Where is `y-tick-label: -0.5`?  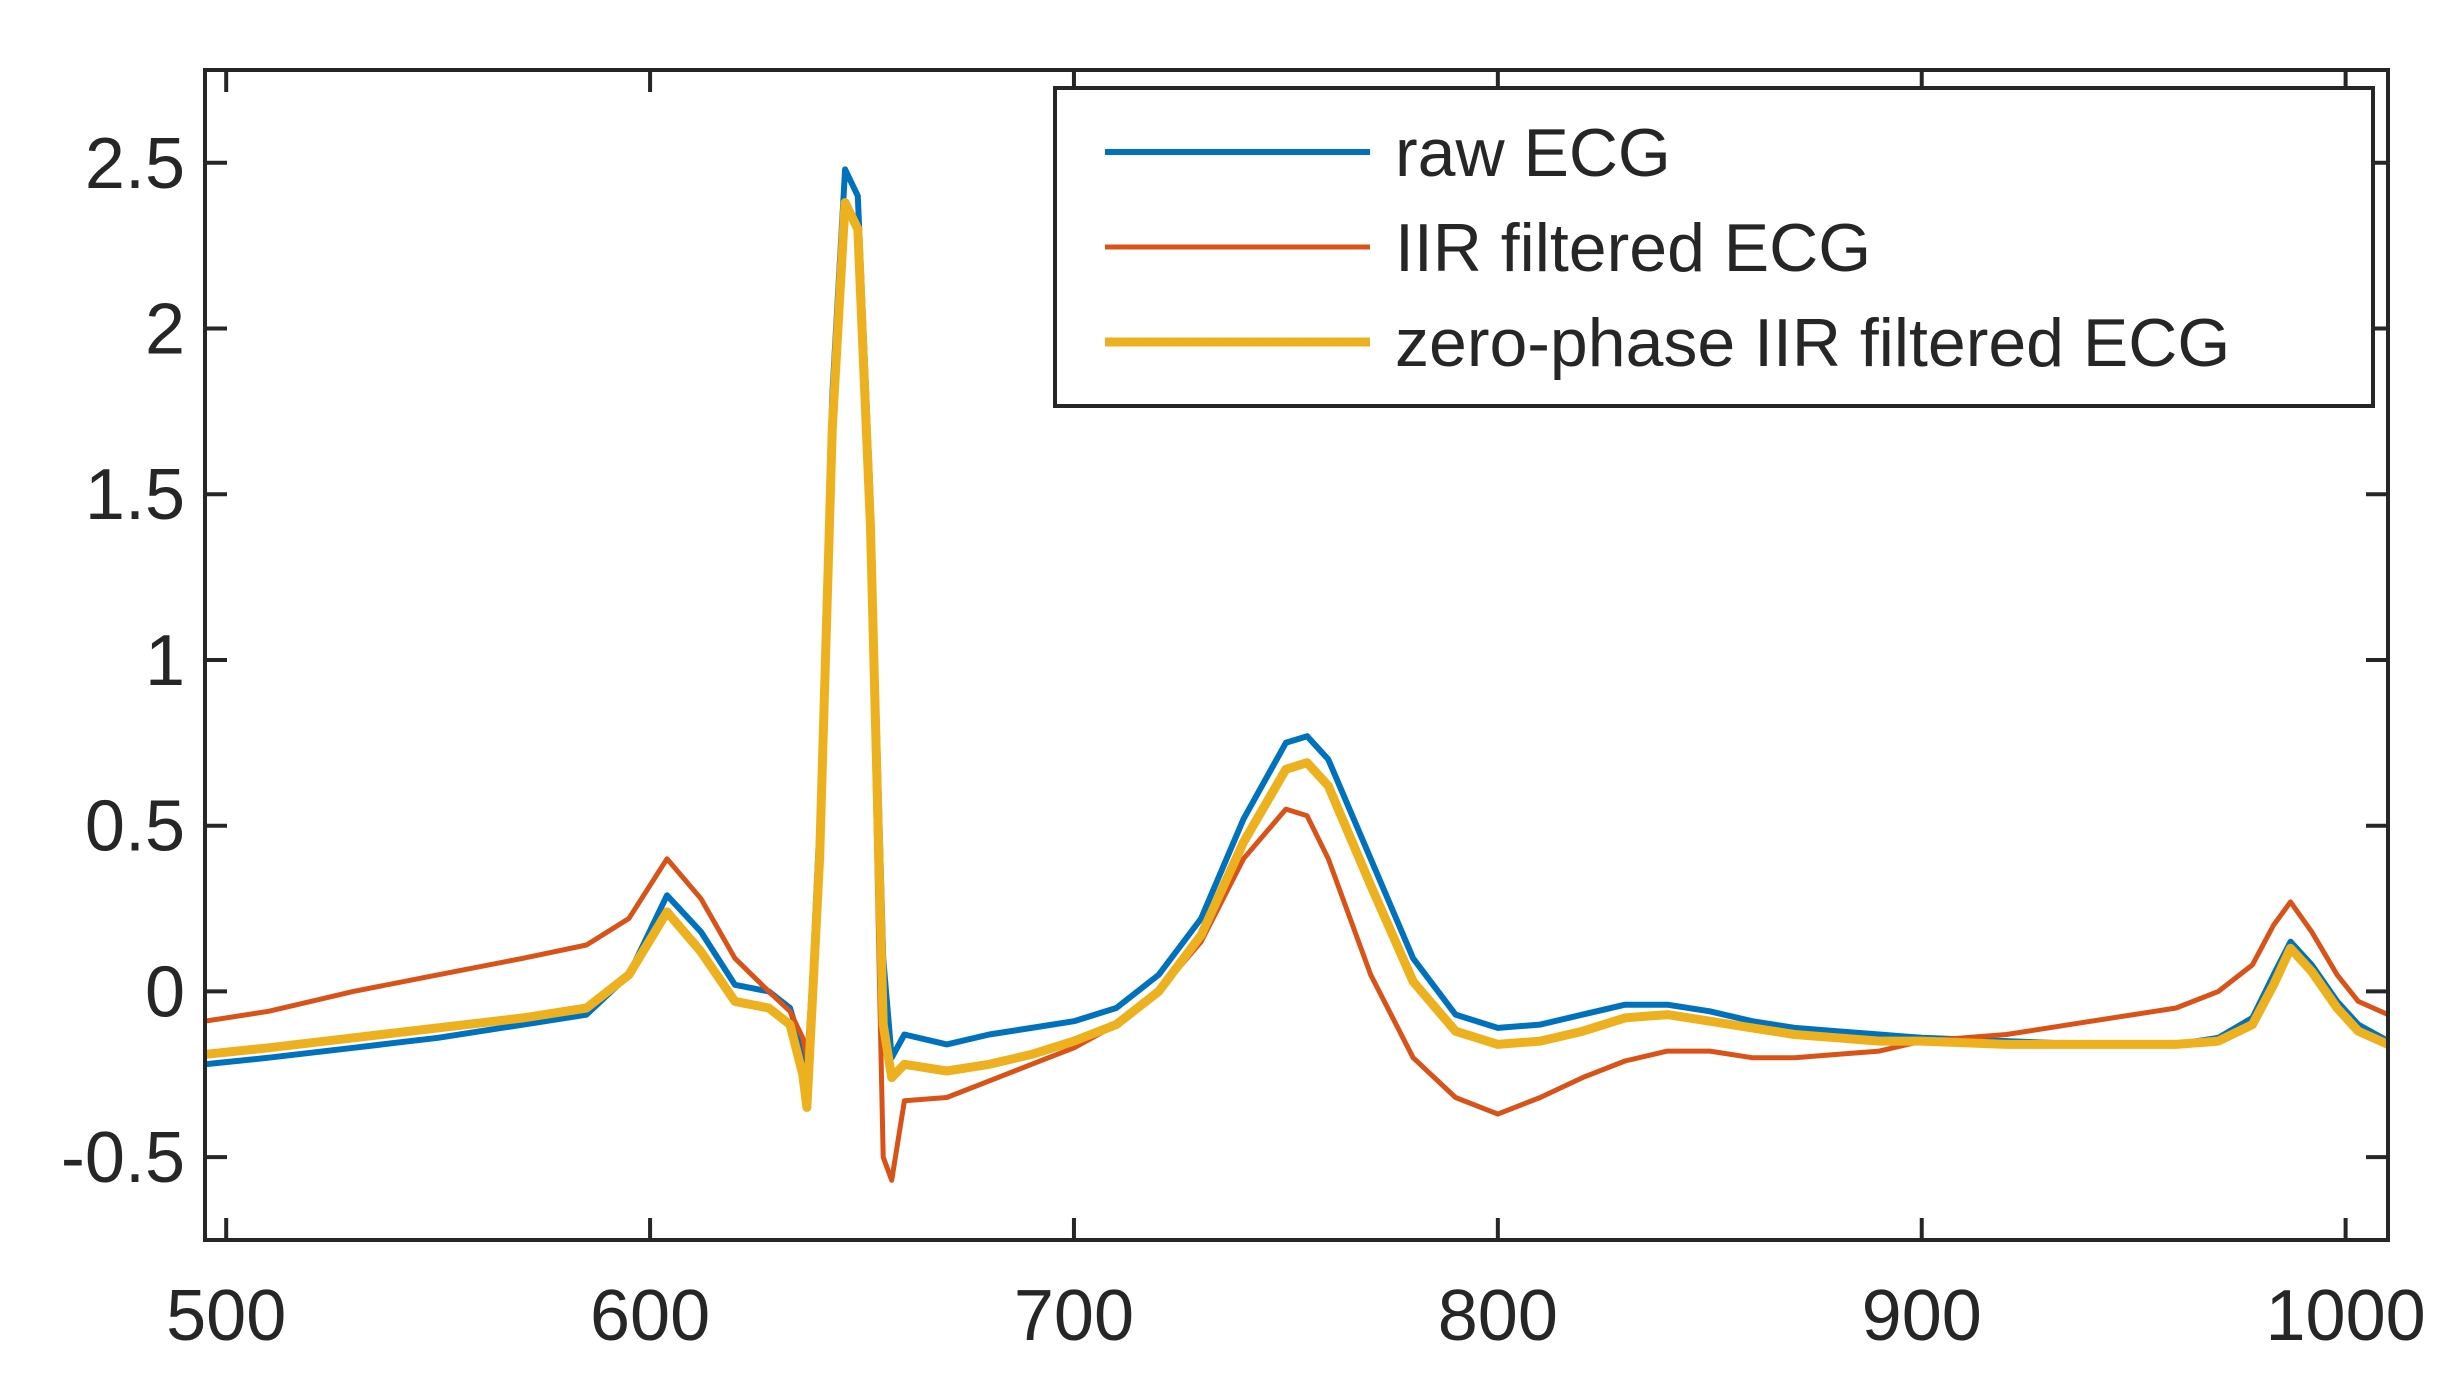 y-tick-label: -0.5 is located at coordinates (123, 1158).